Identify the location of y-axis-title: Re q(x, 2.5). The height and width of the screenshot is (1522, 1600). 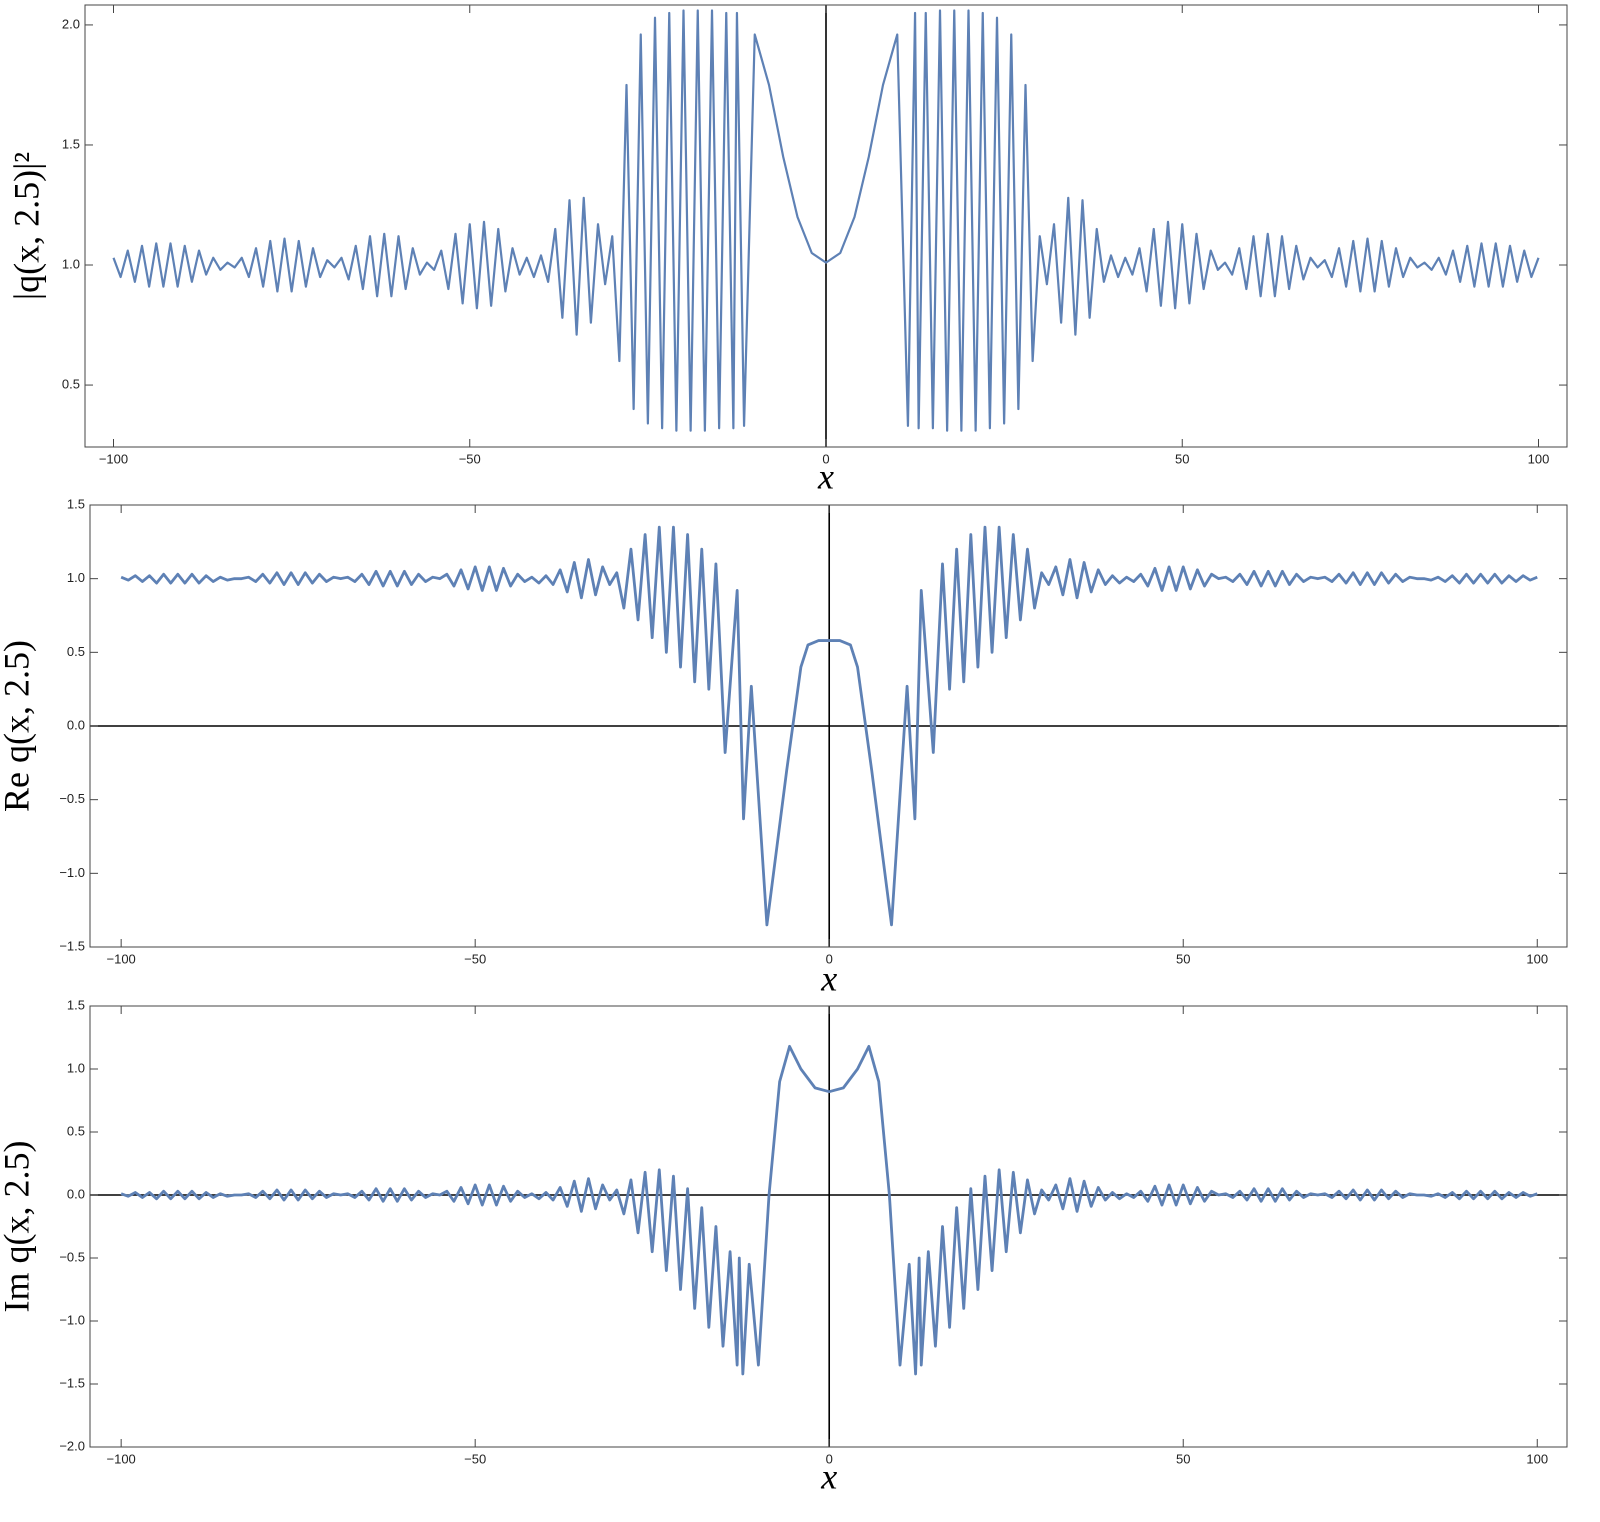
(18, 726).